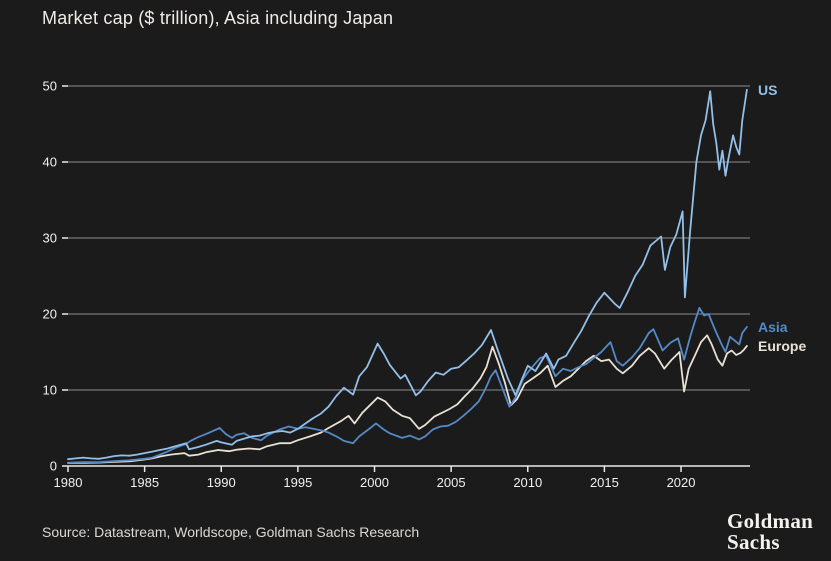 This screenshot has width=831, height=561. Describe the element at coordinates (297, 482) in the screenshot. I see `x-tick-label: 1995` at that location.